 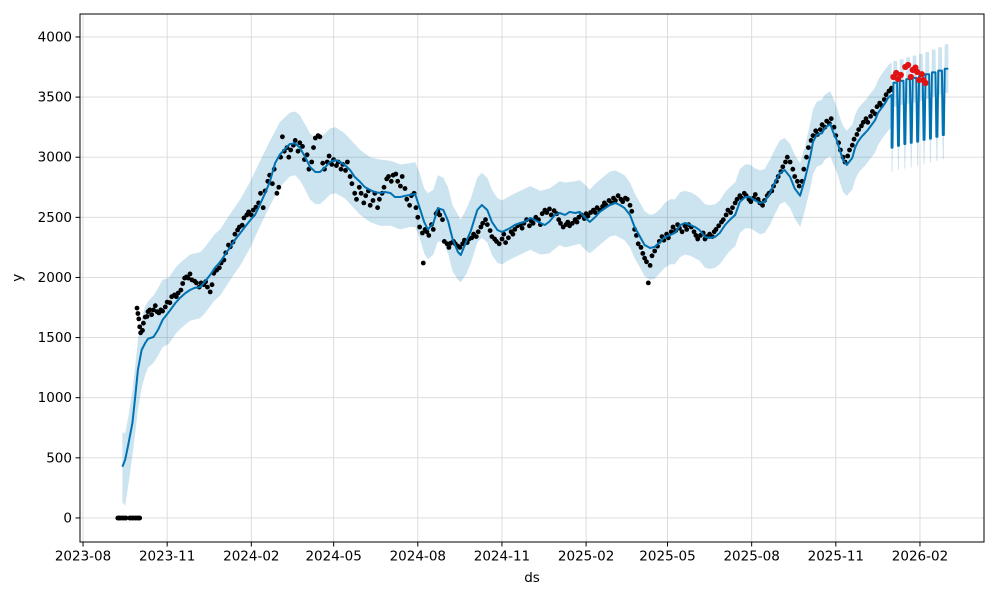 What do you see at coordinates (751, 557) in the screenshot?
I see `x-tick-label: 2025-08` at bounding box center [751, 557].